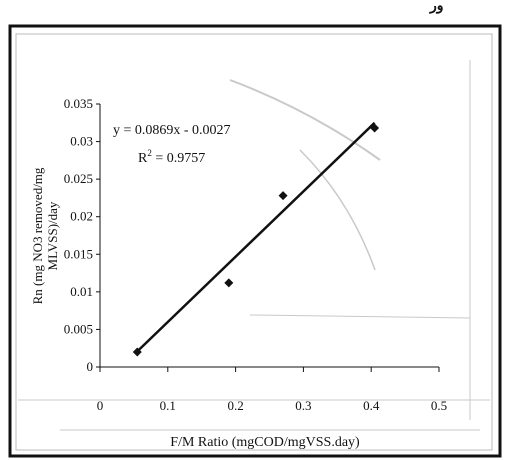 This screenshot has height=460, width=507. Describe the element at coordinates (78, 328) in the screenshot. I see `y-tick-label: 0.005` at that location.